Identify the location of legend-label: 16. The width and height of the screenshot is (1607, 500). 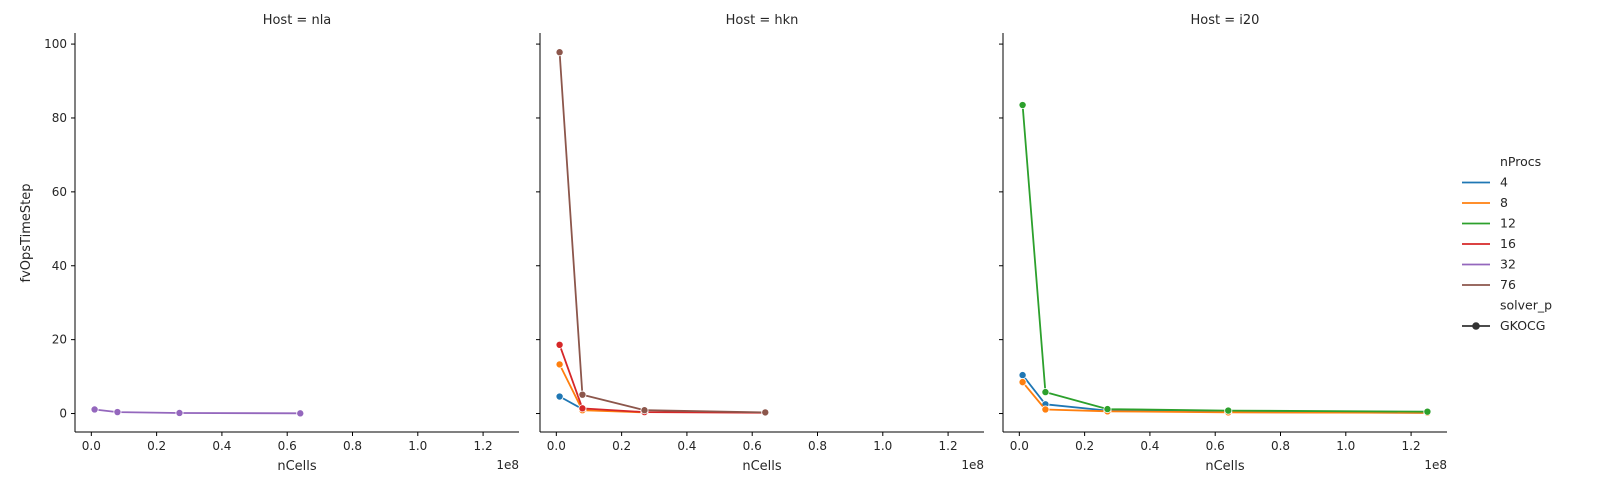
(1508, 243).